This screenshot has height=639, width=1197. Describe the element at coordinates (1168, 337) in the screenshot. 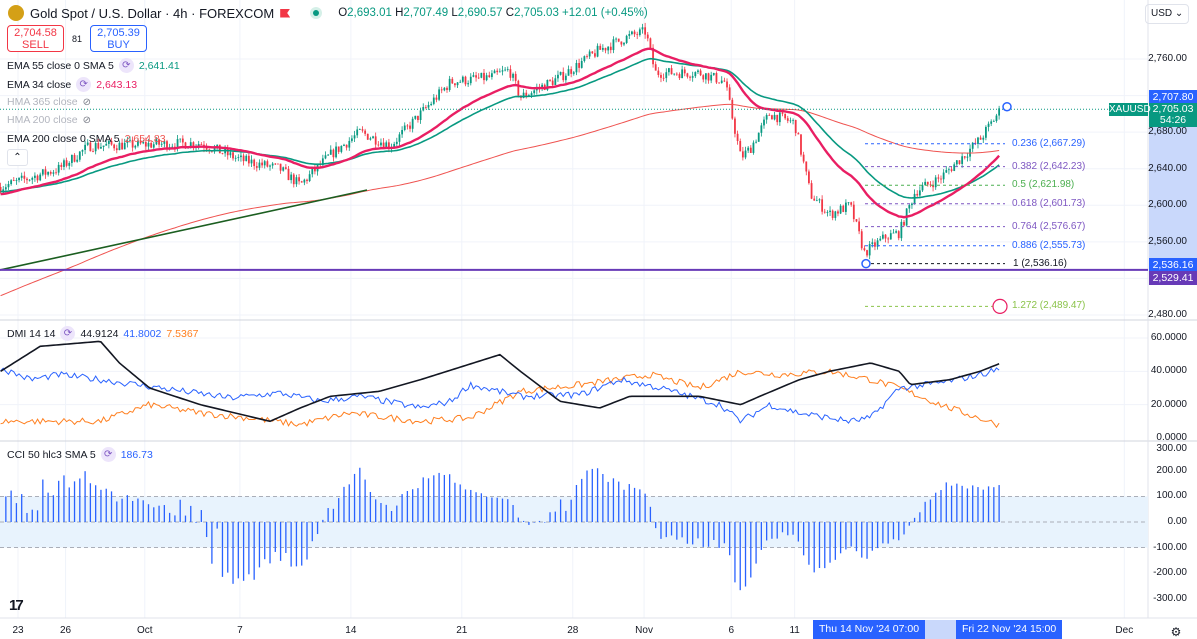

I see `dmi-axis-label: 60.0000` at that location.